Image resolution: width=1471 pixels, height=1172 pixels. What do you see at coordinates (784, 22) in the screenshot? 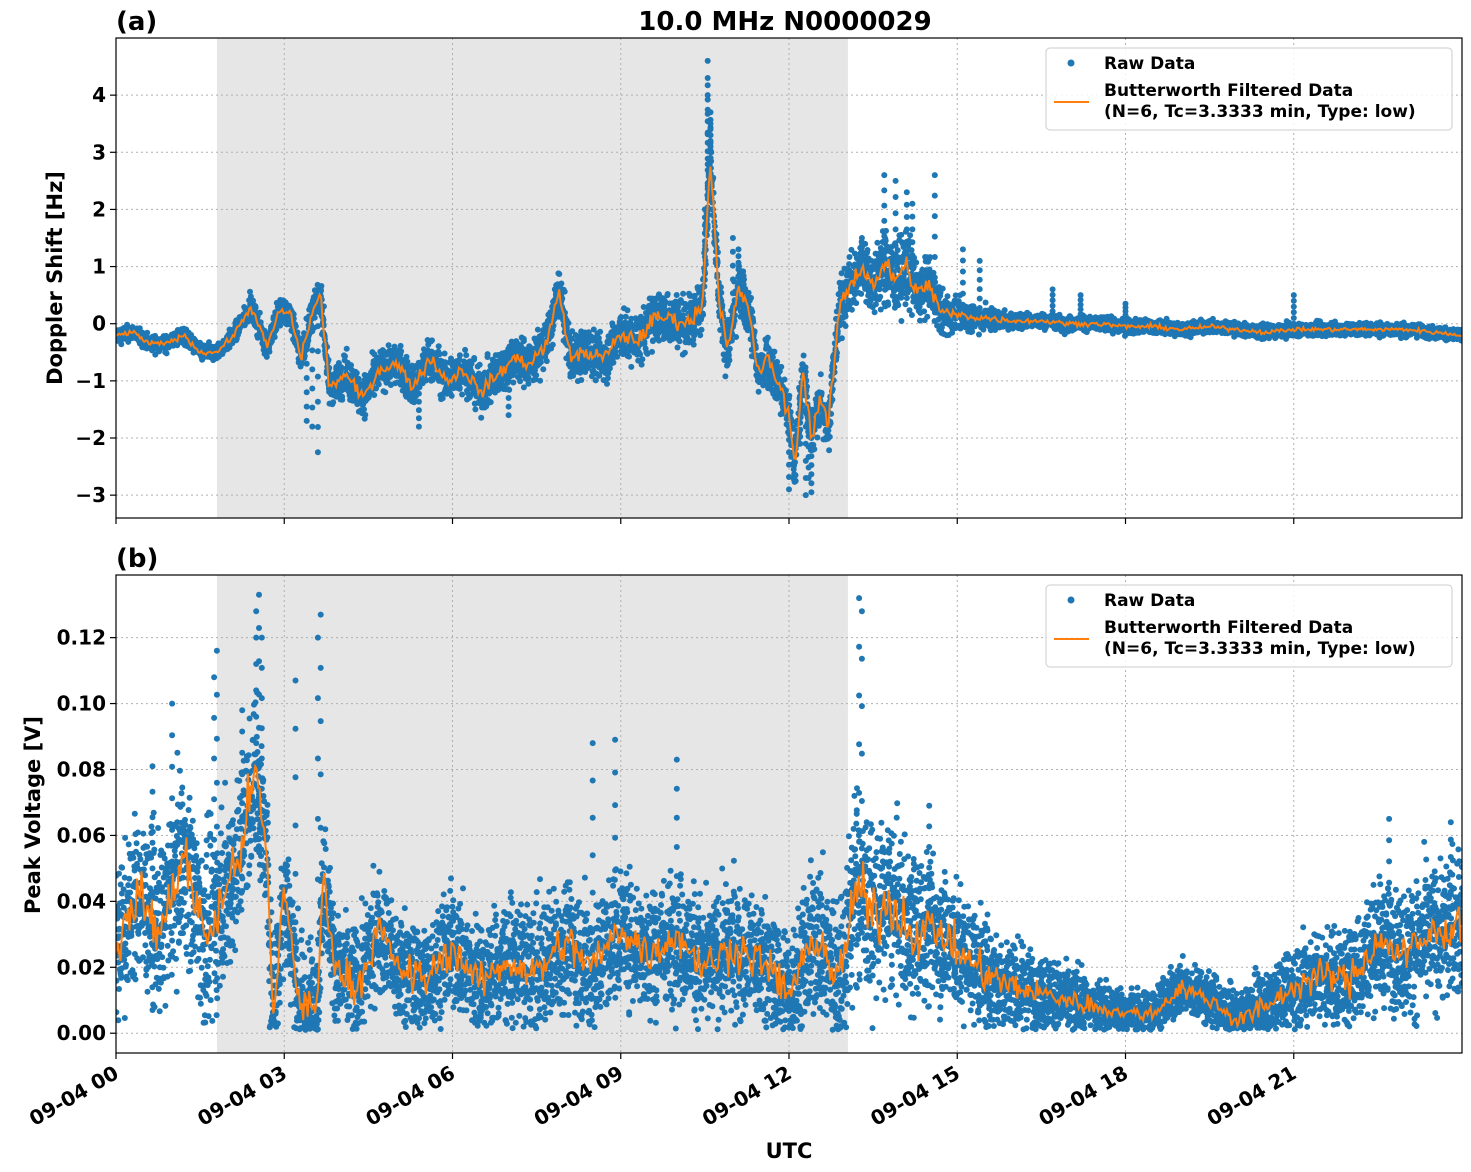
I see `figure-title: 10.0 MHz N0000029` at bounding box center [784, 22].